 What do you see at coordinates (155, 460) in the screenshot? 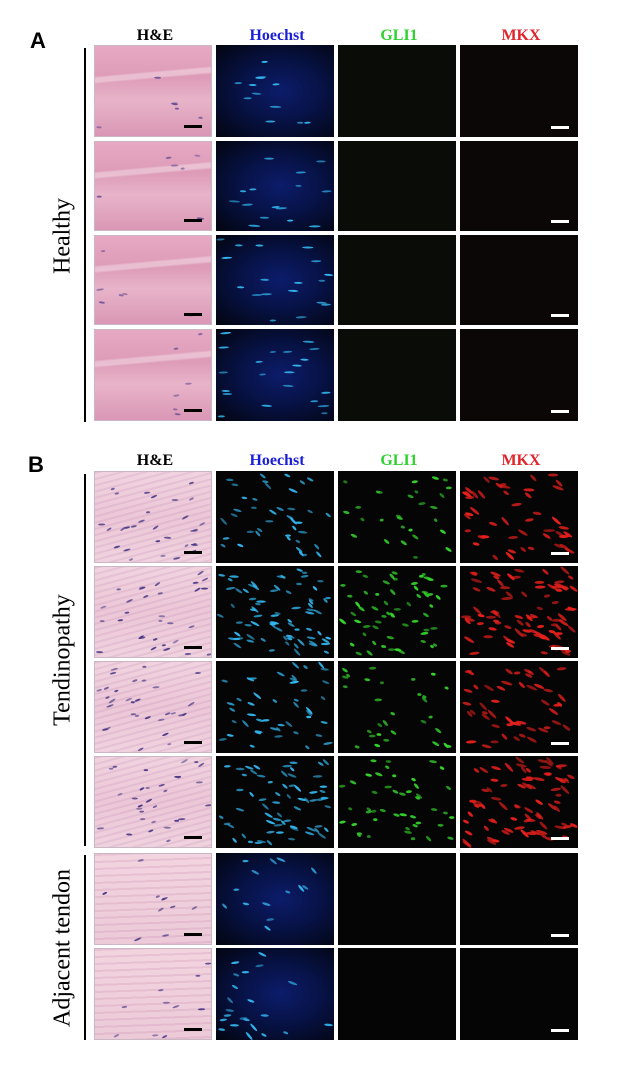
I see `panel-b-header-he: H&E` at bounding box center [155, 460].